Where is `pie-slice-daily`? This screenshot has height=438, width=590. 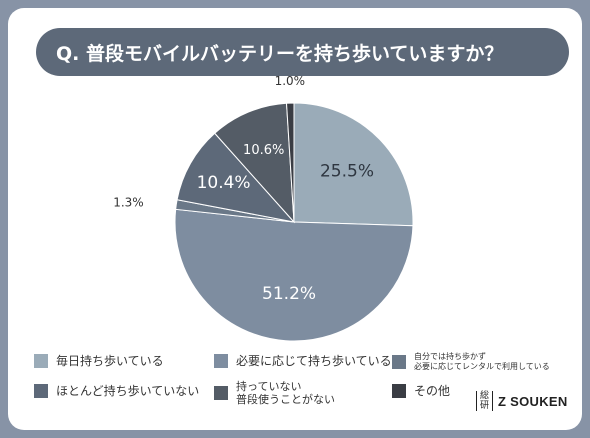
pie-slice-daily is located at coordinates (353, 164).